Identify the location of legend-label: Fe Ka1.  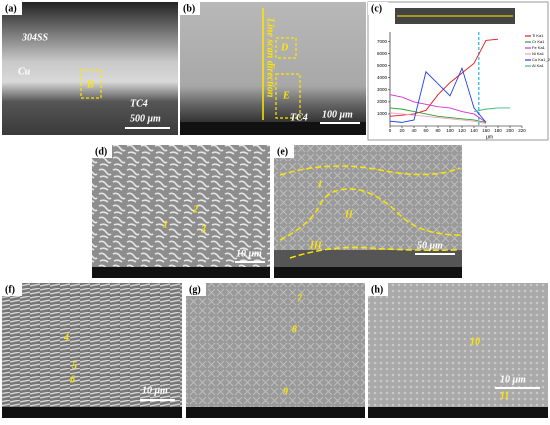
(539, 47).